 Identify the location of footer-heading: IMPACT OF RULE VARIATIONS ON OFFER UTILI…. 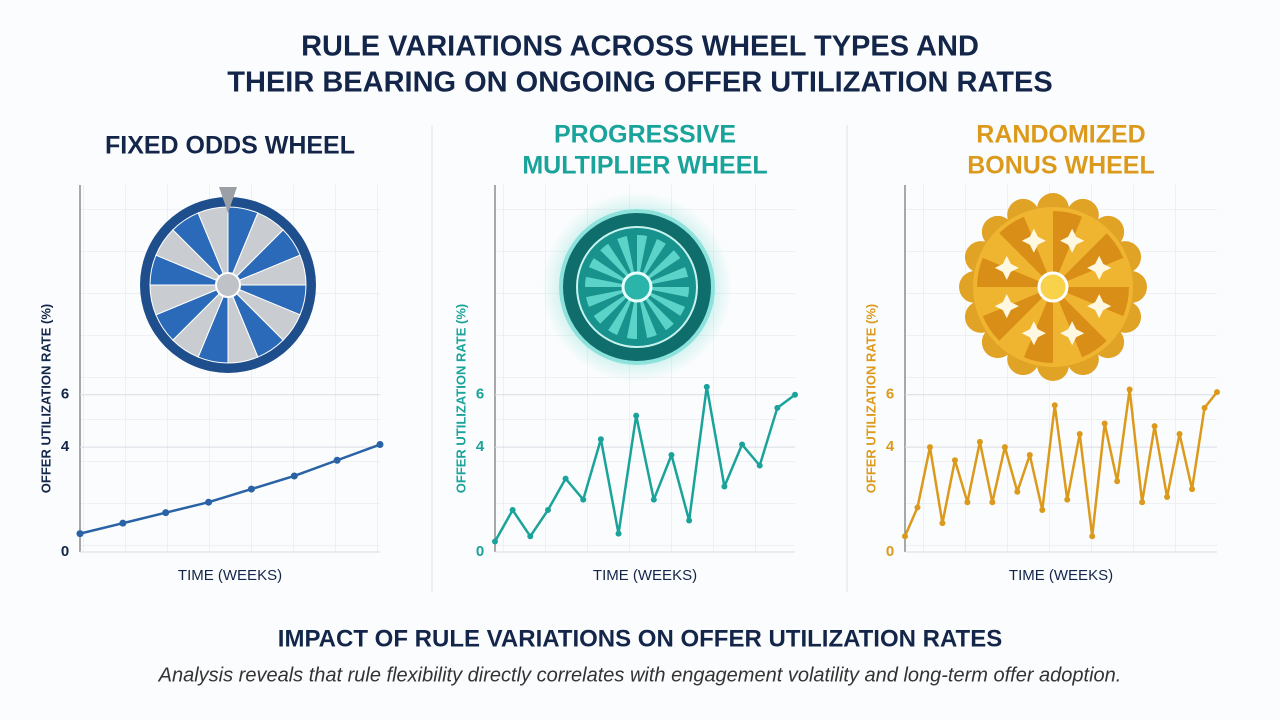
(640, 638).